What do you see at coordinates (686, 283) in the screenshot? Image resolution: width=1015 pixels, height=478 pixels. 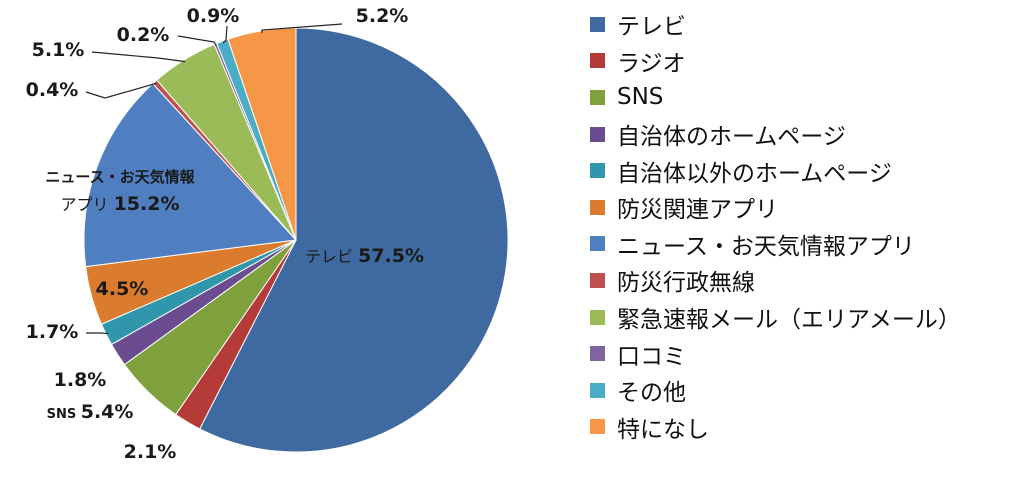 I see `legend-label: 防災行政無線` at bounding box center [686, 283].